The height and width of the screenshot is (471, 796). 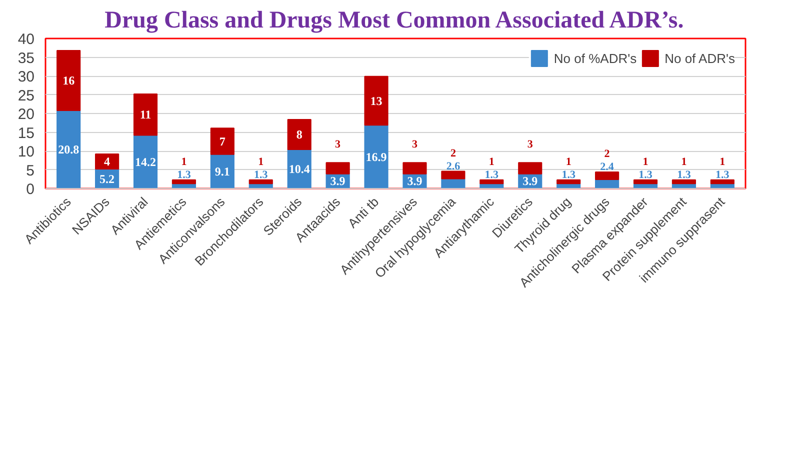 I want to click on data-label: 13, so click(x=376, y=101).